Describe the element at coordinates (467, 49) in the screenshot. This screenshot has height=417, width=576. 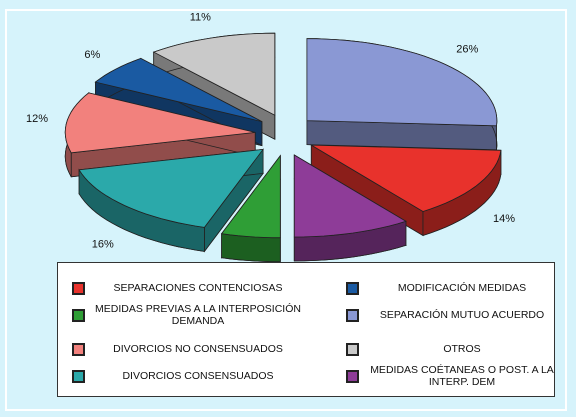
I see `value-label: 26%` at that location.